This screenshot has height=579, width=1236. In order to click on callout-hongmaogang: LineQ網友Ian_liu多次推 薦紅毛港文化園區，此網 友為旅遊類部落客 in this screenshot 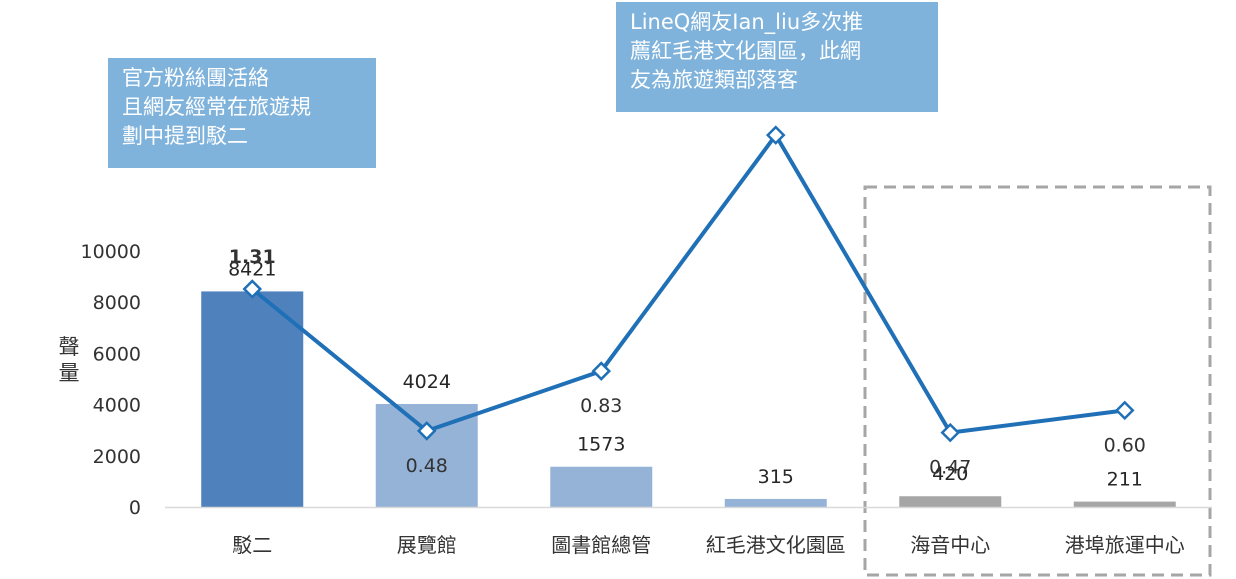, I will do `click(777, 57)`.